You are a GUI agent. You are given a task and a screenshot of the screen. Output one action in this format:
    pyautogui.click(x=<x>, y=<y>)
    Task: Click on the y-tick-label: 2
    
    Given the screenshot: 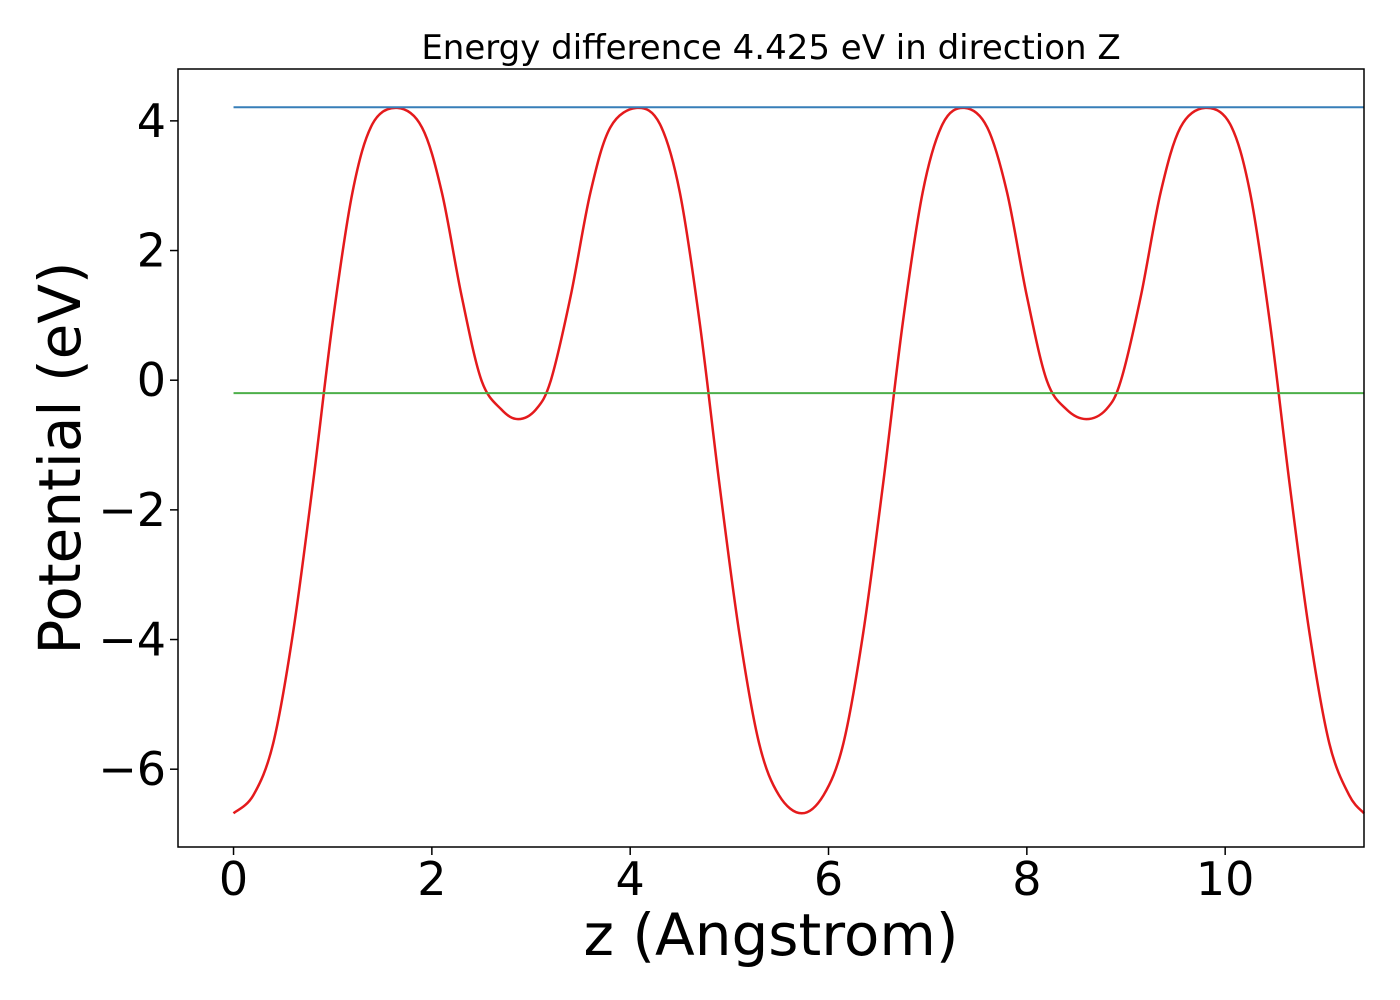 What is the action you would take?
    pyautogui.click(x=151, y=251)
    